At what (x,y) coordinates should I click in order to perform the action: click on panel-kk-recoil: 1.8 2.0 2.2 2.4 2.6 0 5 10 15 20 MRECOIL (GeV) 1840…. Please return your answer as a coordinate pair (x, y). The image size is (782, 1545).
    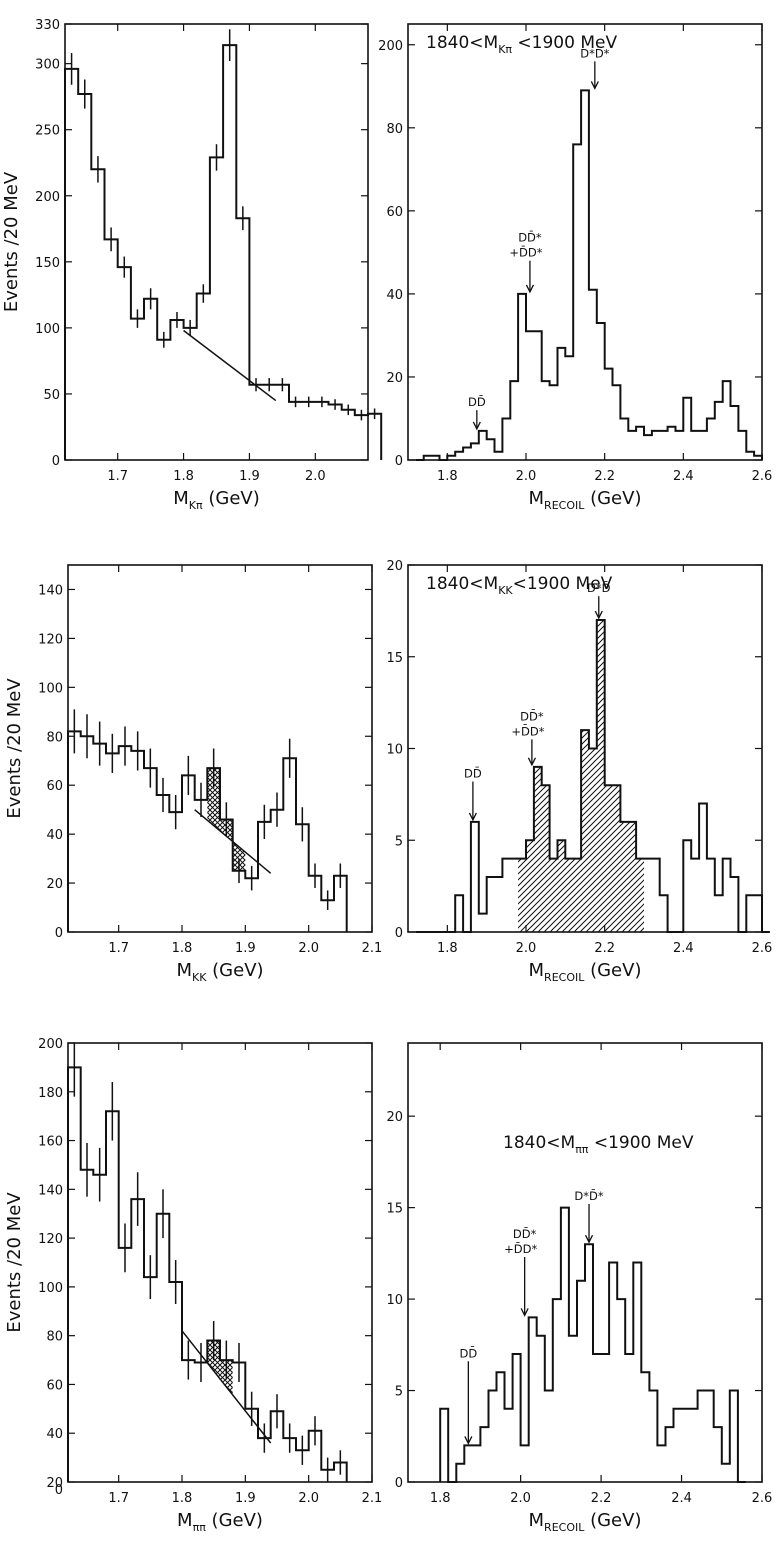
    Looking at the image, I should click on (579, 771).